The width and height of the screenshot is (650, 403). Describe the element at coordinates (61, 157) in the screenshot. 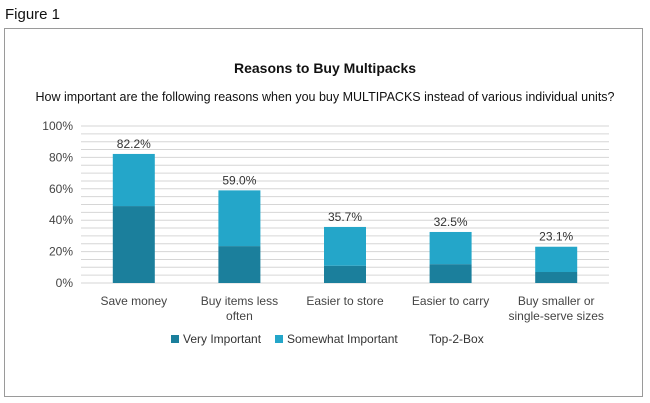

I see `y-tick-label: 80%` at that location.